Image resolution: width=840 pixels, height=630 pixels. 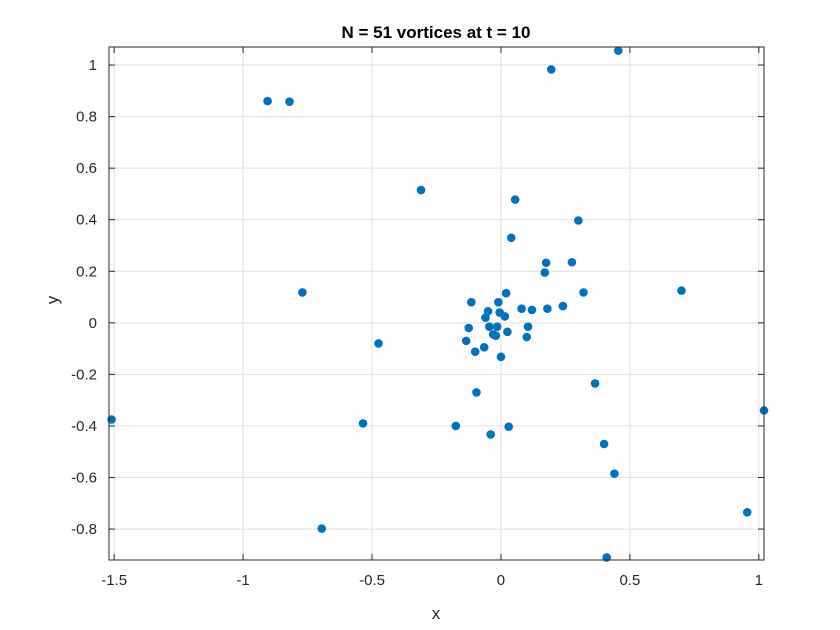 I want to click on y-tick-label: 0.4, so click(x=86, y=220).